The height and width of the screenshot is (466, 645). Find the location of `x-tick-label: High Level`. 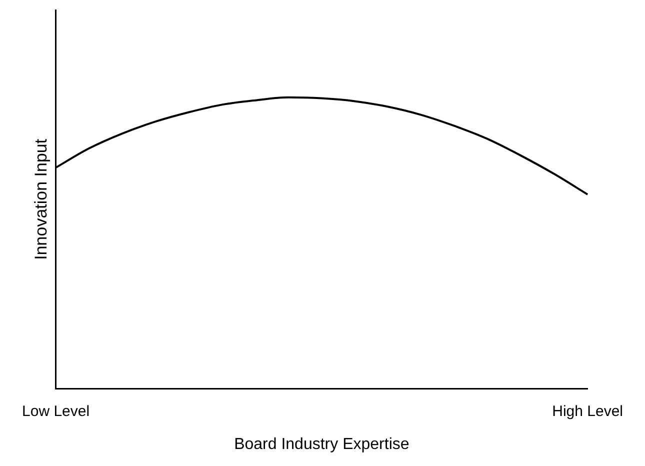

x-tick-label: High Level is located at coordinates (588, 411).